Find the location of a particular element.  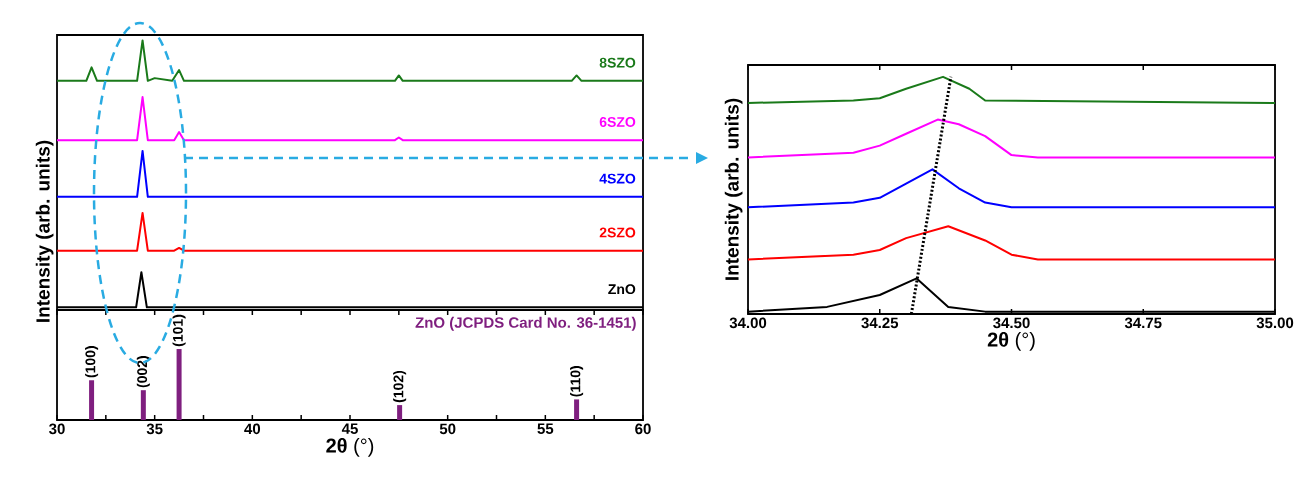

x-tick-label: 34.00 is located at coordinates (748, 323).